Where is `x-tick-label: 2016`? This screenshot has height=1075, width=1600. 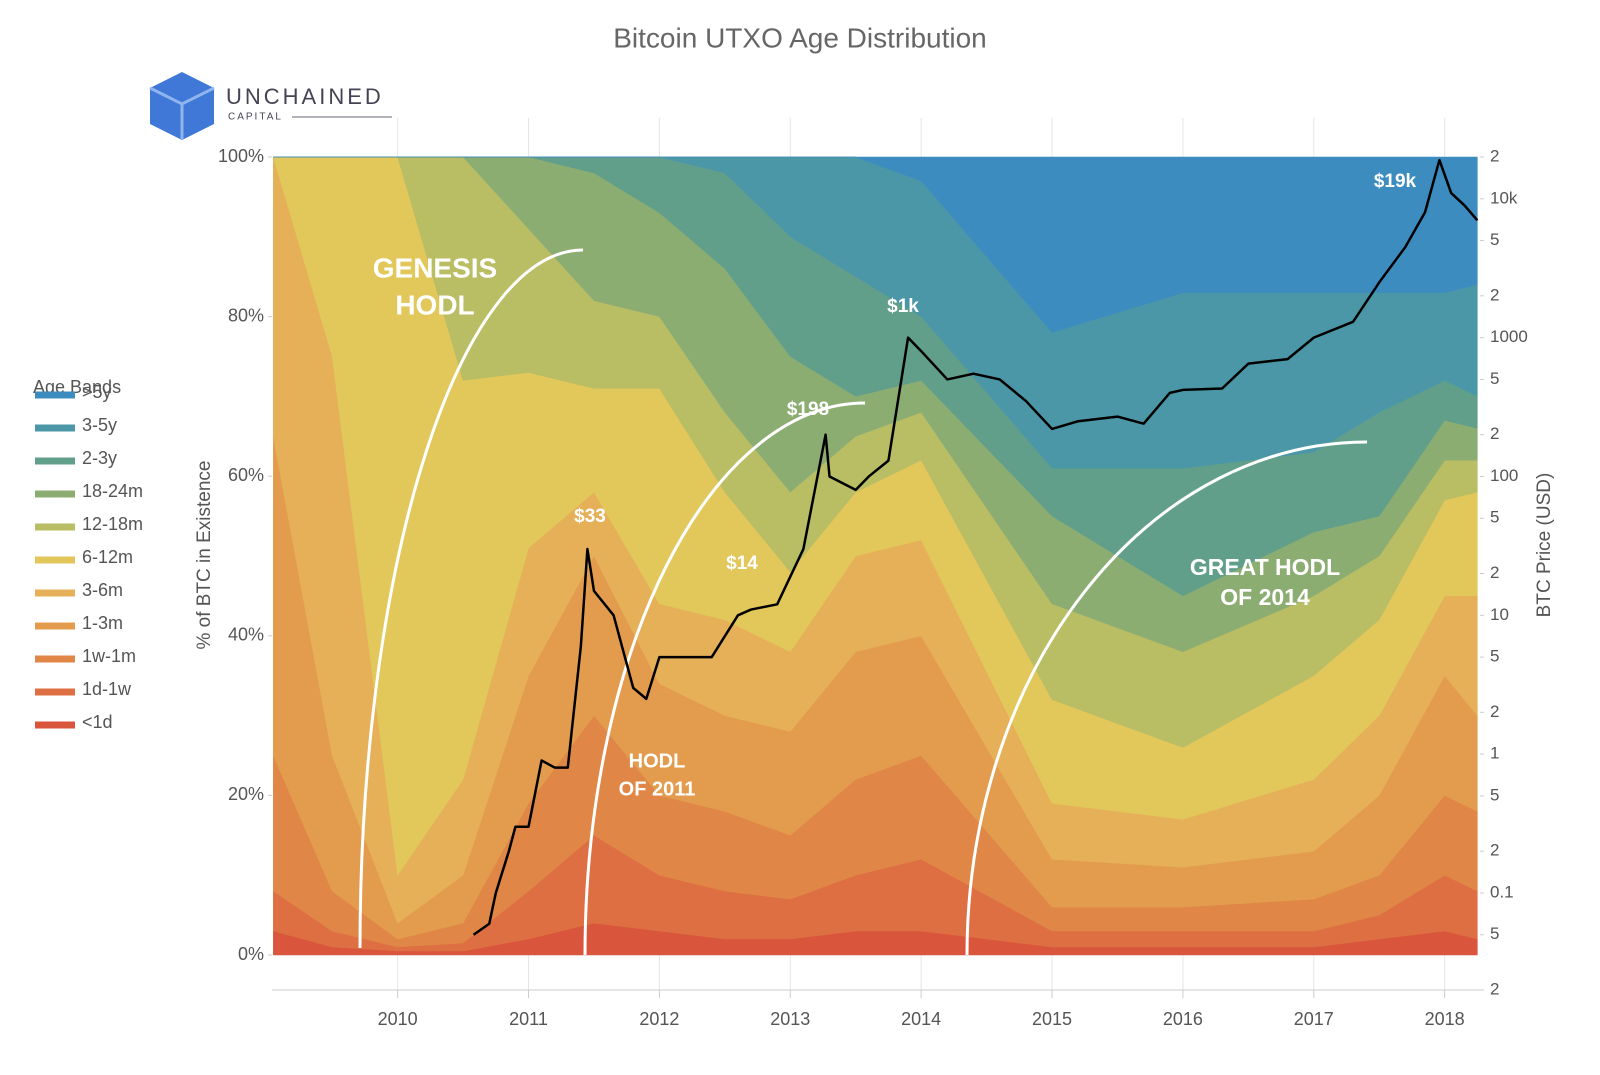
x-tick-label: 2016 is located at coordinates (1183, 1019).